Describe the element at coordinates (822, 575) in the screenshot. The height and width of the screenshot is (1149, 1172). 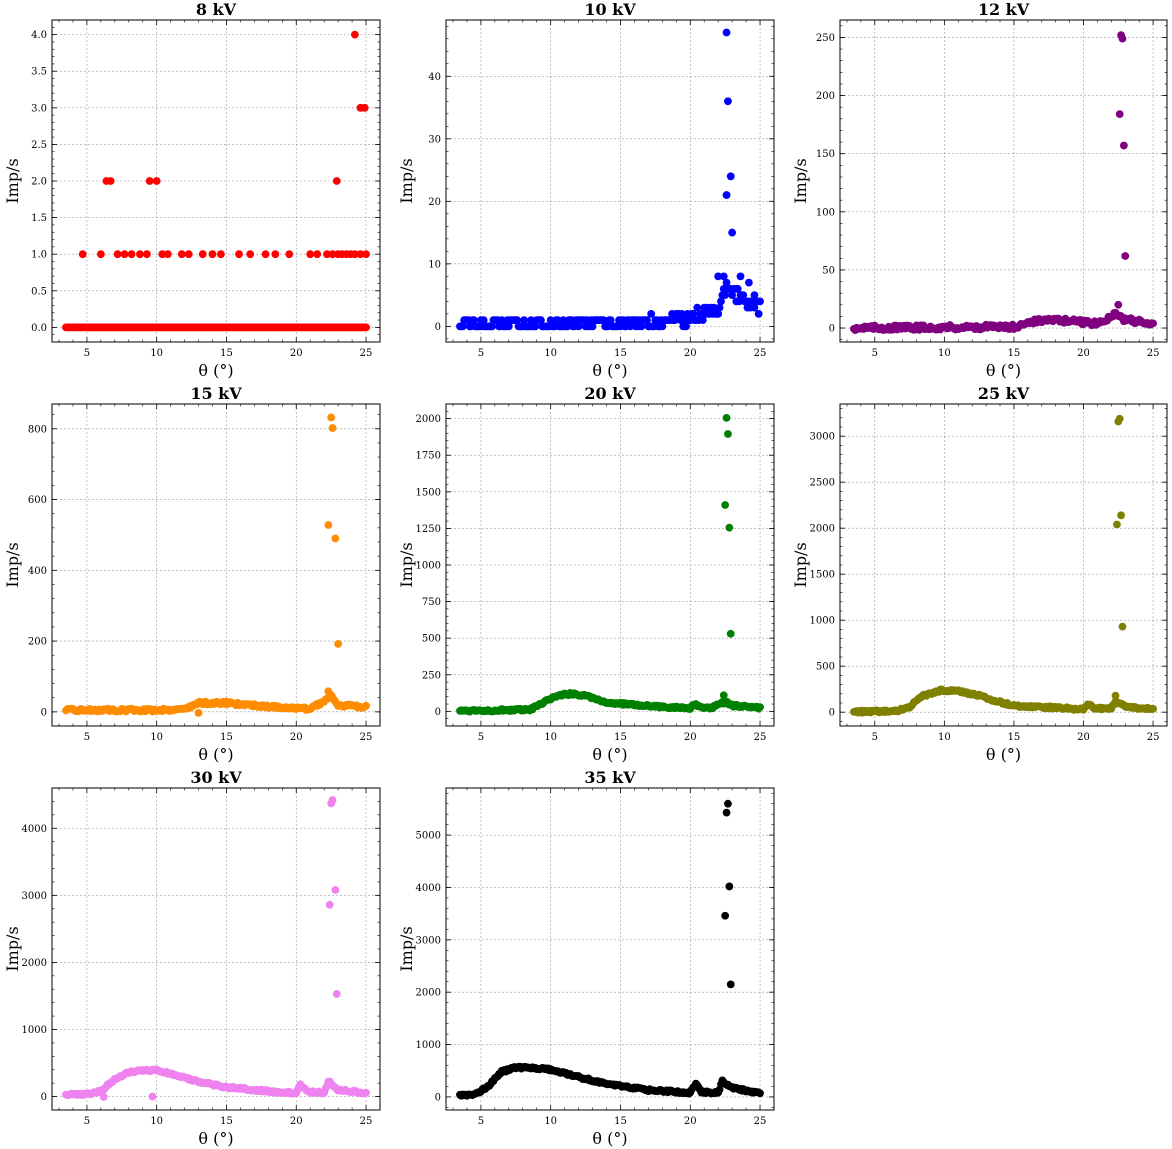
I see `y-tick-label: 1500` at that location.